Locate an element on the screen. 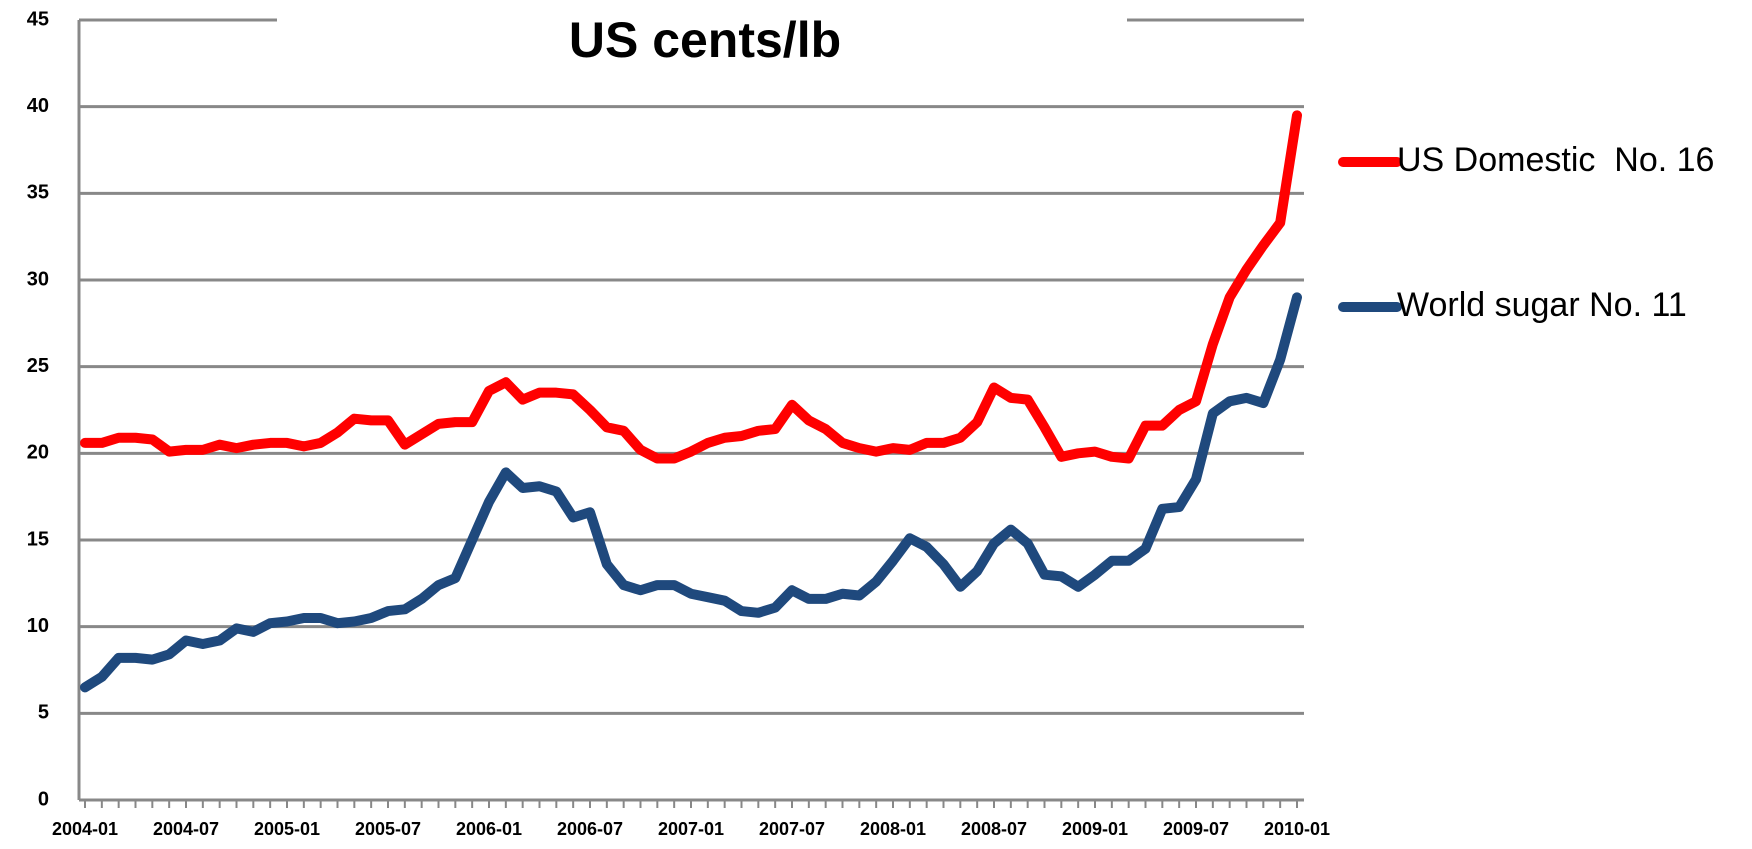 Image resolution: width=1752 pixels, height=849 pixels. x-tick-label: 2010-01 is located at coordinates (1297, 829).